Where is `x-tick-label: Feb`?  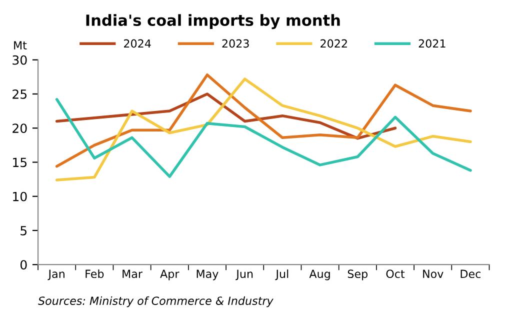 x-tick-label: Feb is located at coordinates (95, 273).